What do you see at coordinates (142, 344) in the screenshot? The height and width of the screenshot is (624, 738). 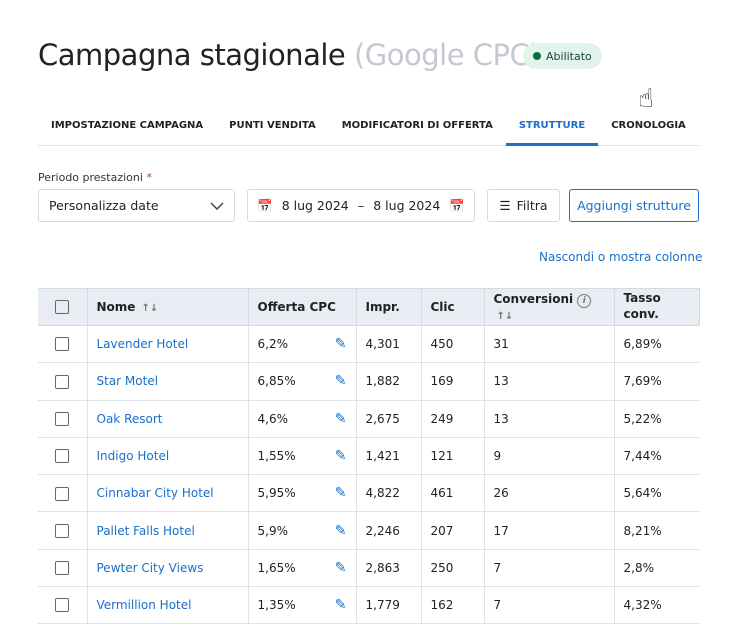 I see `structure-link: Lavender Hotel` at bounding box center [142, 344].